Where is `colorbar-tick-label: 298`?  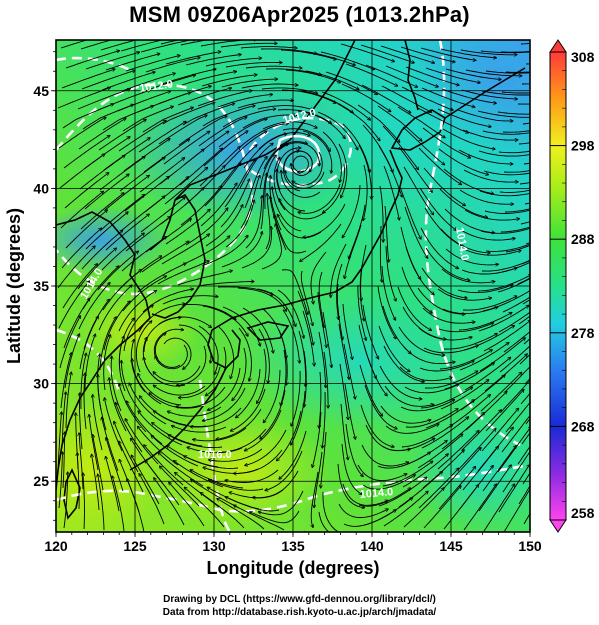
colorbar-tick-label: 298 is located at coordinates (583, 146).